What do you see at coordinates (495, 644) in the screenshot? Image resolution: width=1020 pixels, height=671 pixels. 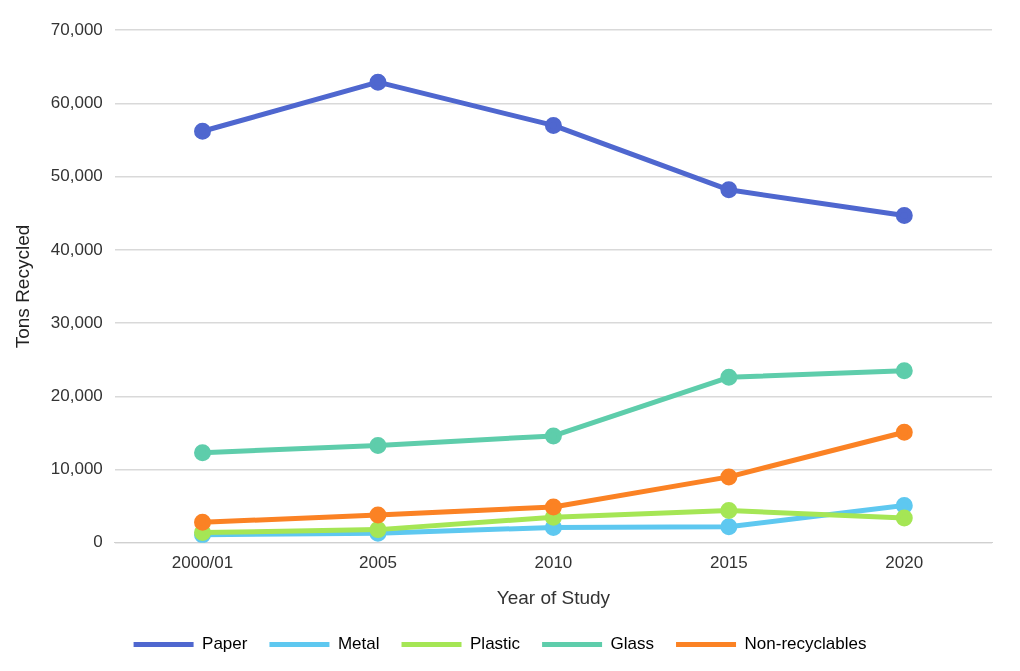 I see `legend-label: Plastic` at bounding box center [495, 644].